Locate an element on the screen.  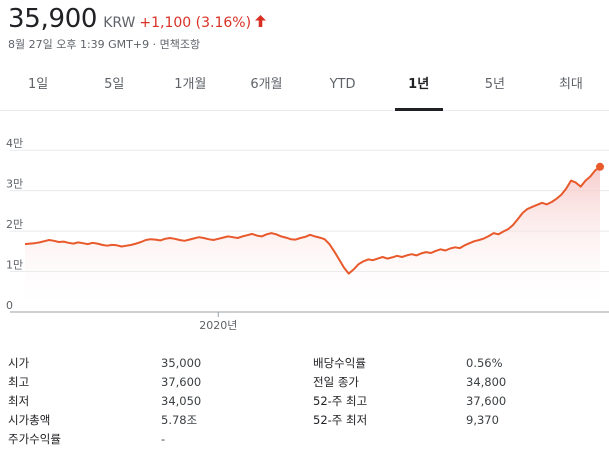
stat-label-pe-ratio: 주가수익률 is located at coordinates (34, 438).